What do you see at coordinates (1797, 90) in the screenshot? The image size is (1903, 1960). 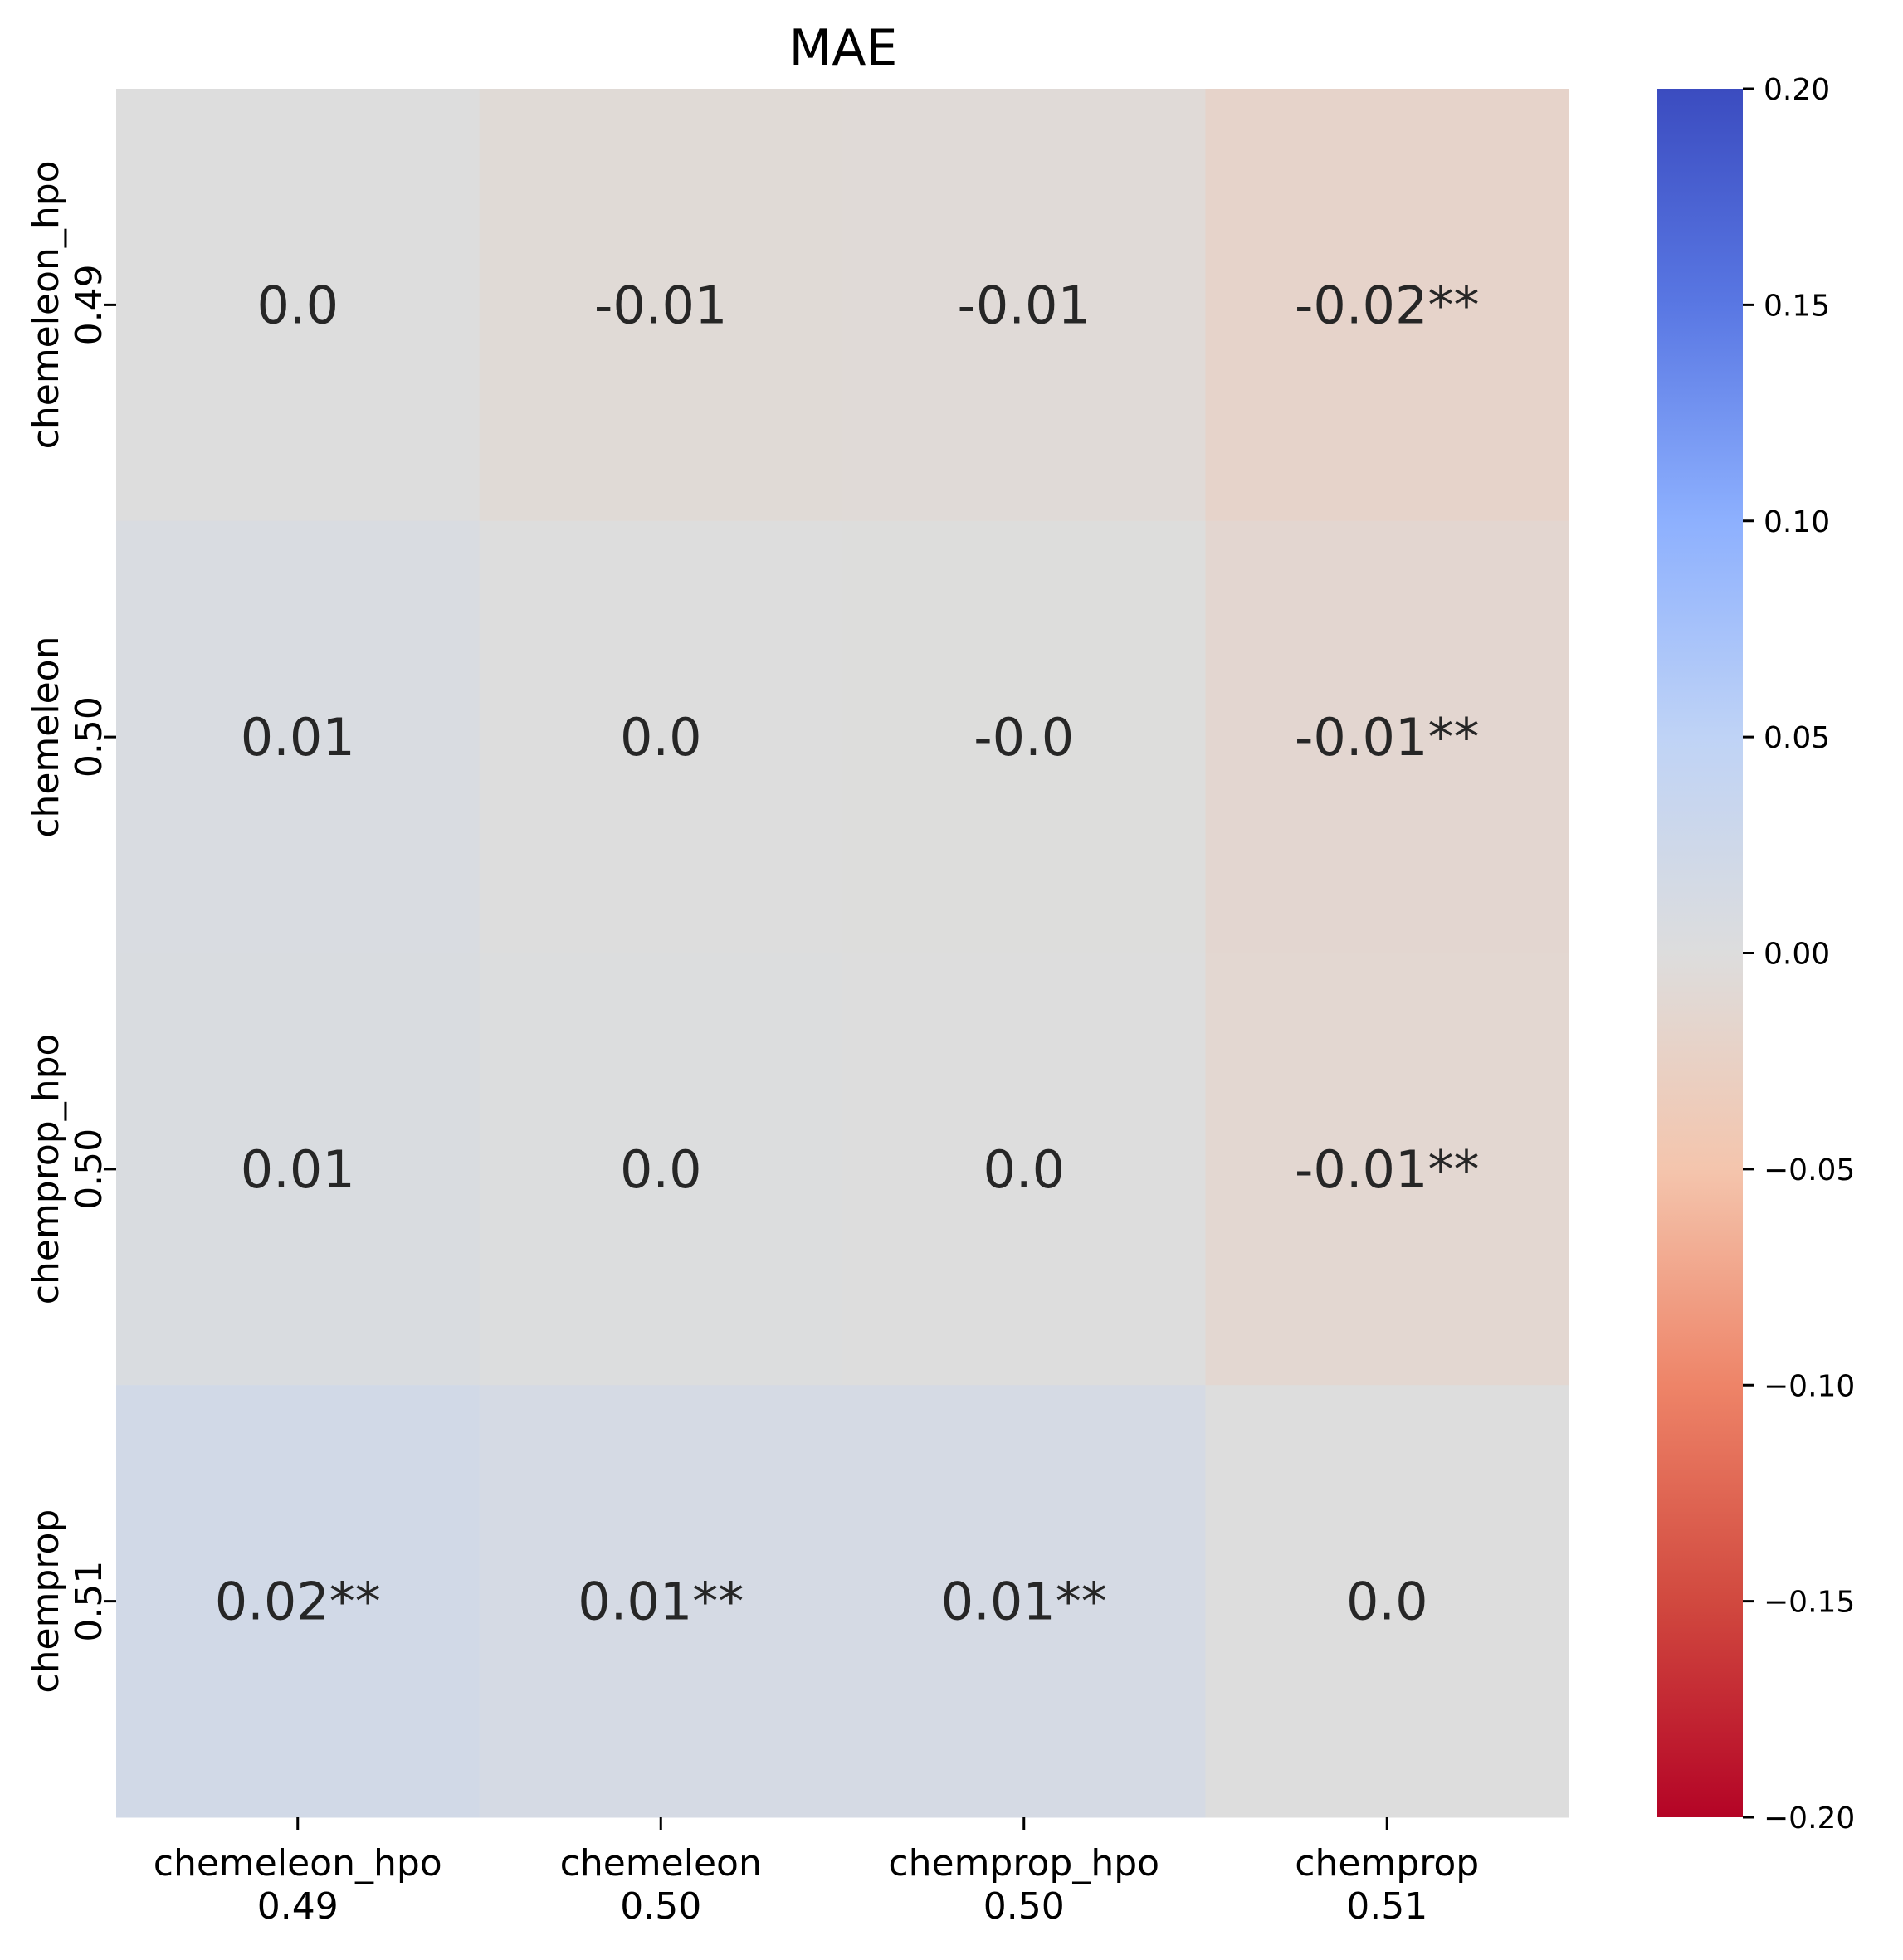 I see `colorbar-tick-label: 0.20` at bounding box center [1797, 90].